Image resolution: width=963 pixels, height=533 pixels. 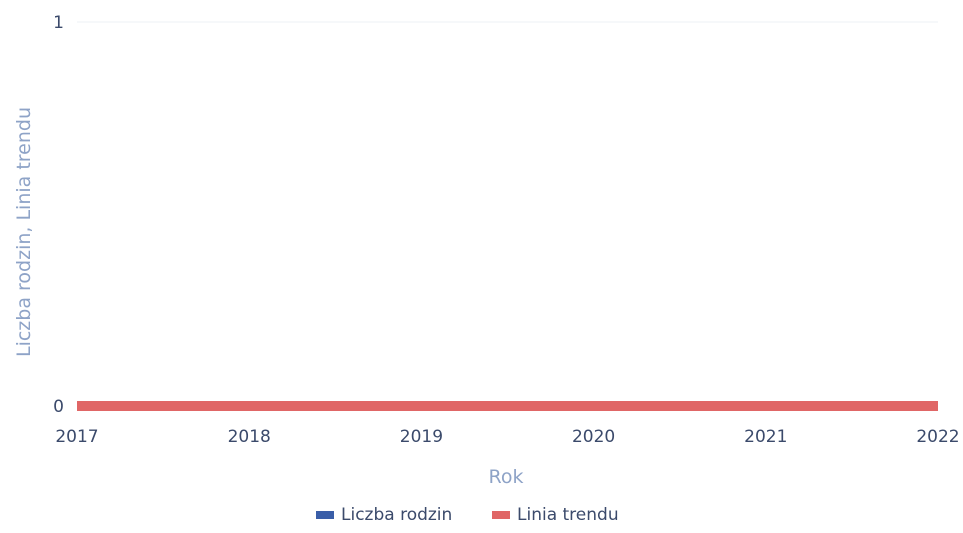 I want to click on legend-label: Linia trendu, so click(x=568, y=515).